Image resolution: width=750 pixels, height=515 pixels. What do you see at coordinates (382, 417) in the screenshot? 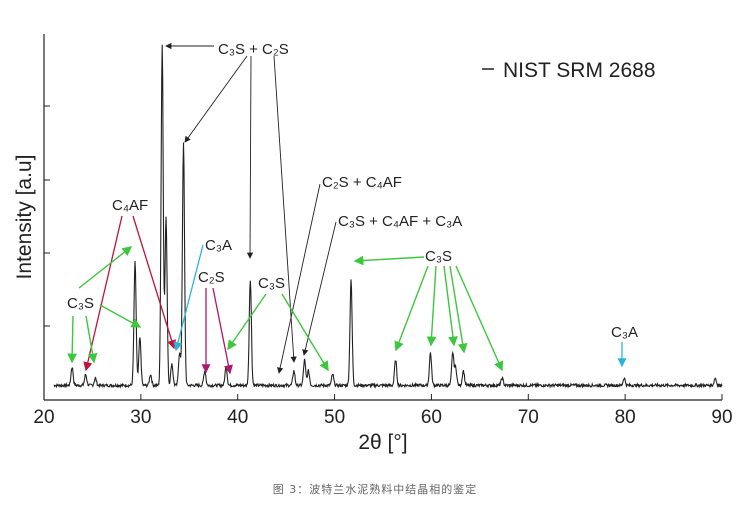
I see `x-tick-labels: 20 30 40 50 60 70 80 90` at bounding box center [382, 417].